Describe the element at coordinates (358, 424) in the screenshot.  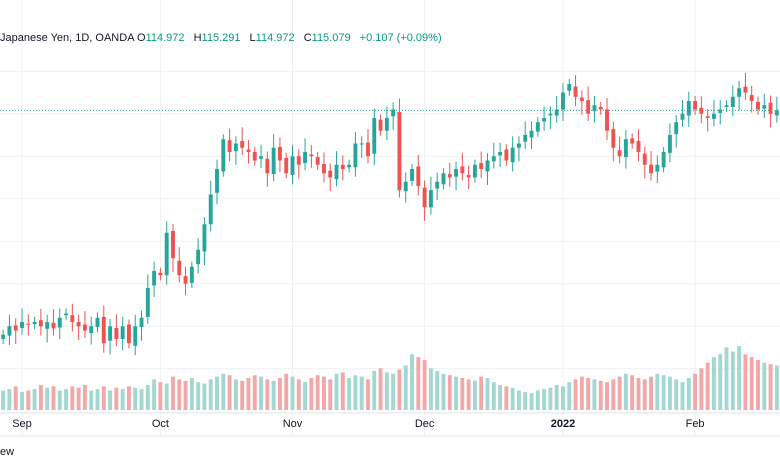
I see `time-axis: Sep Oct Nov Dec 2022 Feb` at that location.